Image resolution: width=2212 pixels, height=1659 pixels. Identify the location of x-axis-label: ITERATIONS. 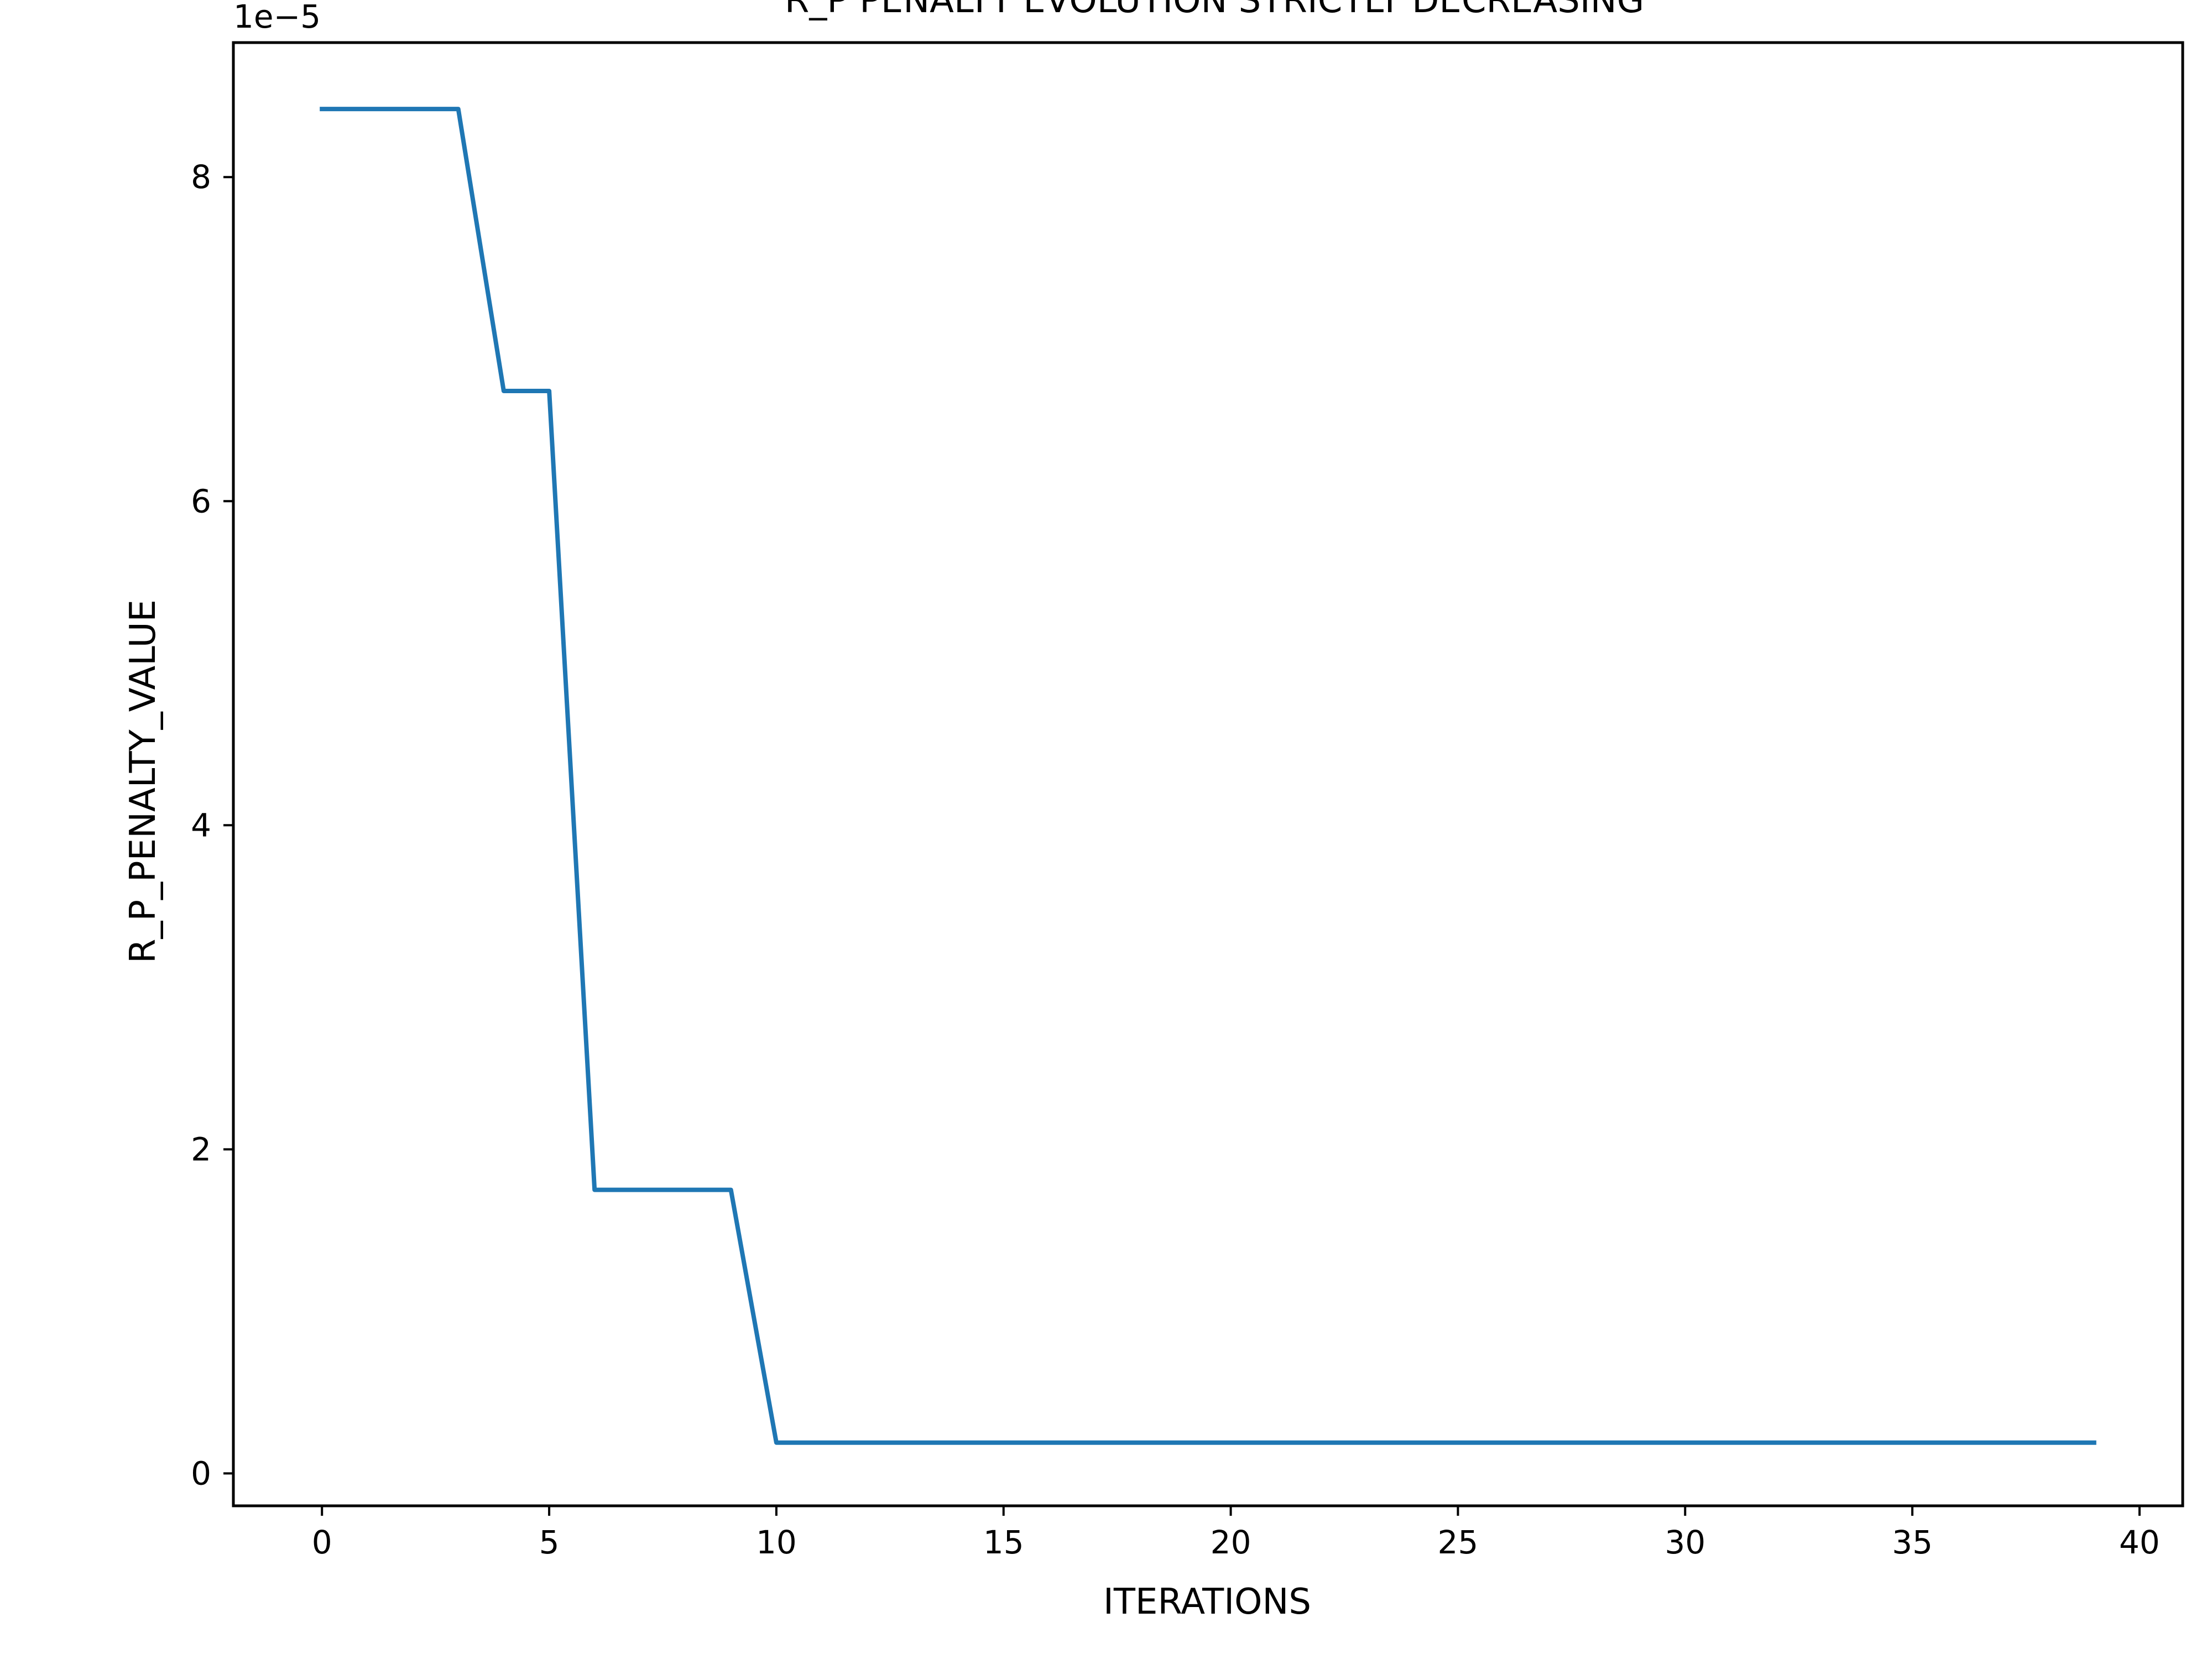
(1207, 1603).